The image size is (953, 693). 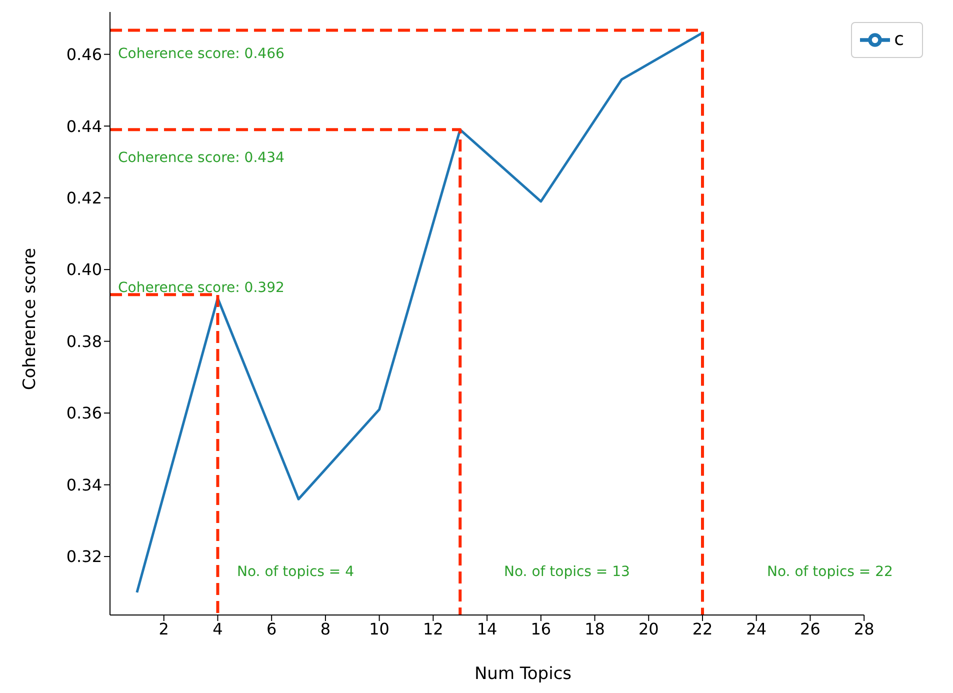 I want to click on x-tick-label: 4, so click(x=217, y=628).